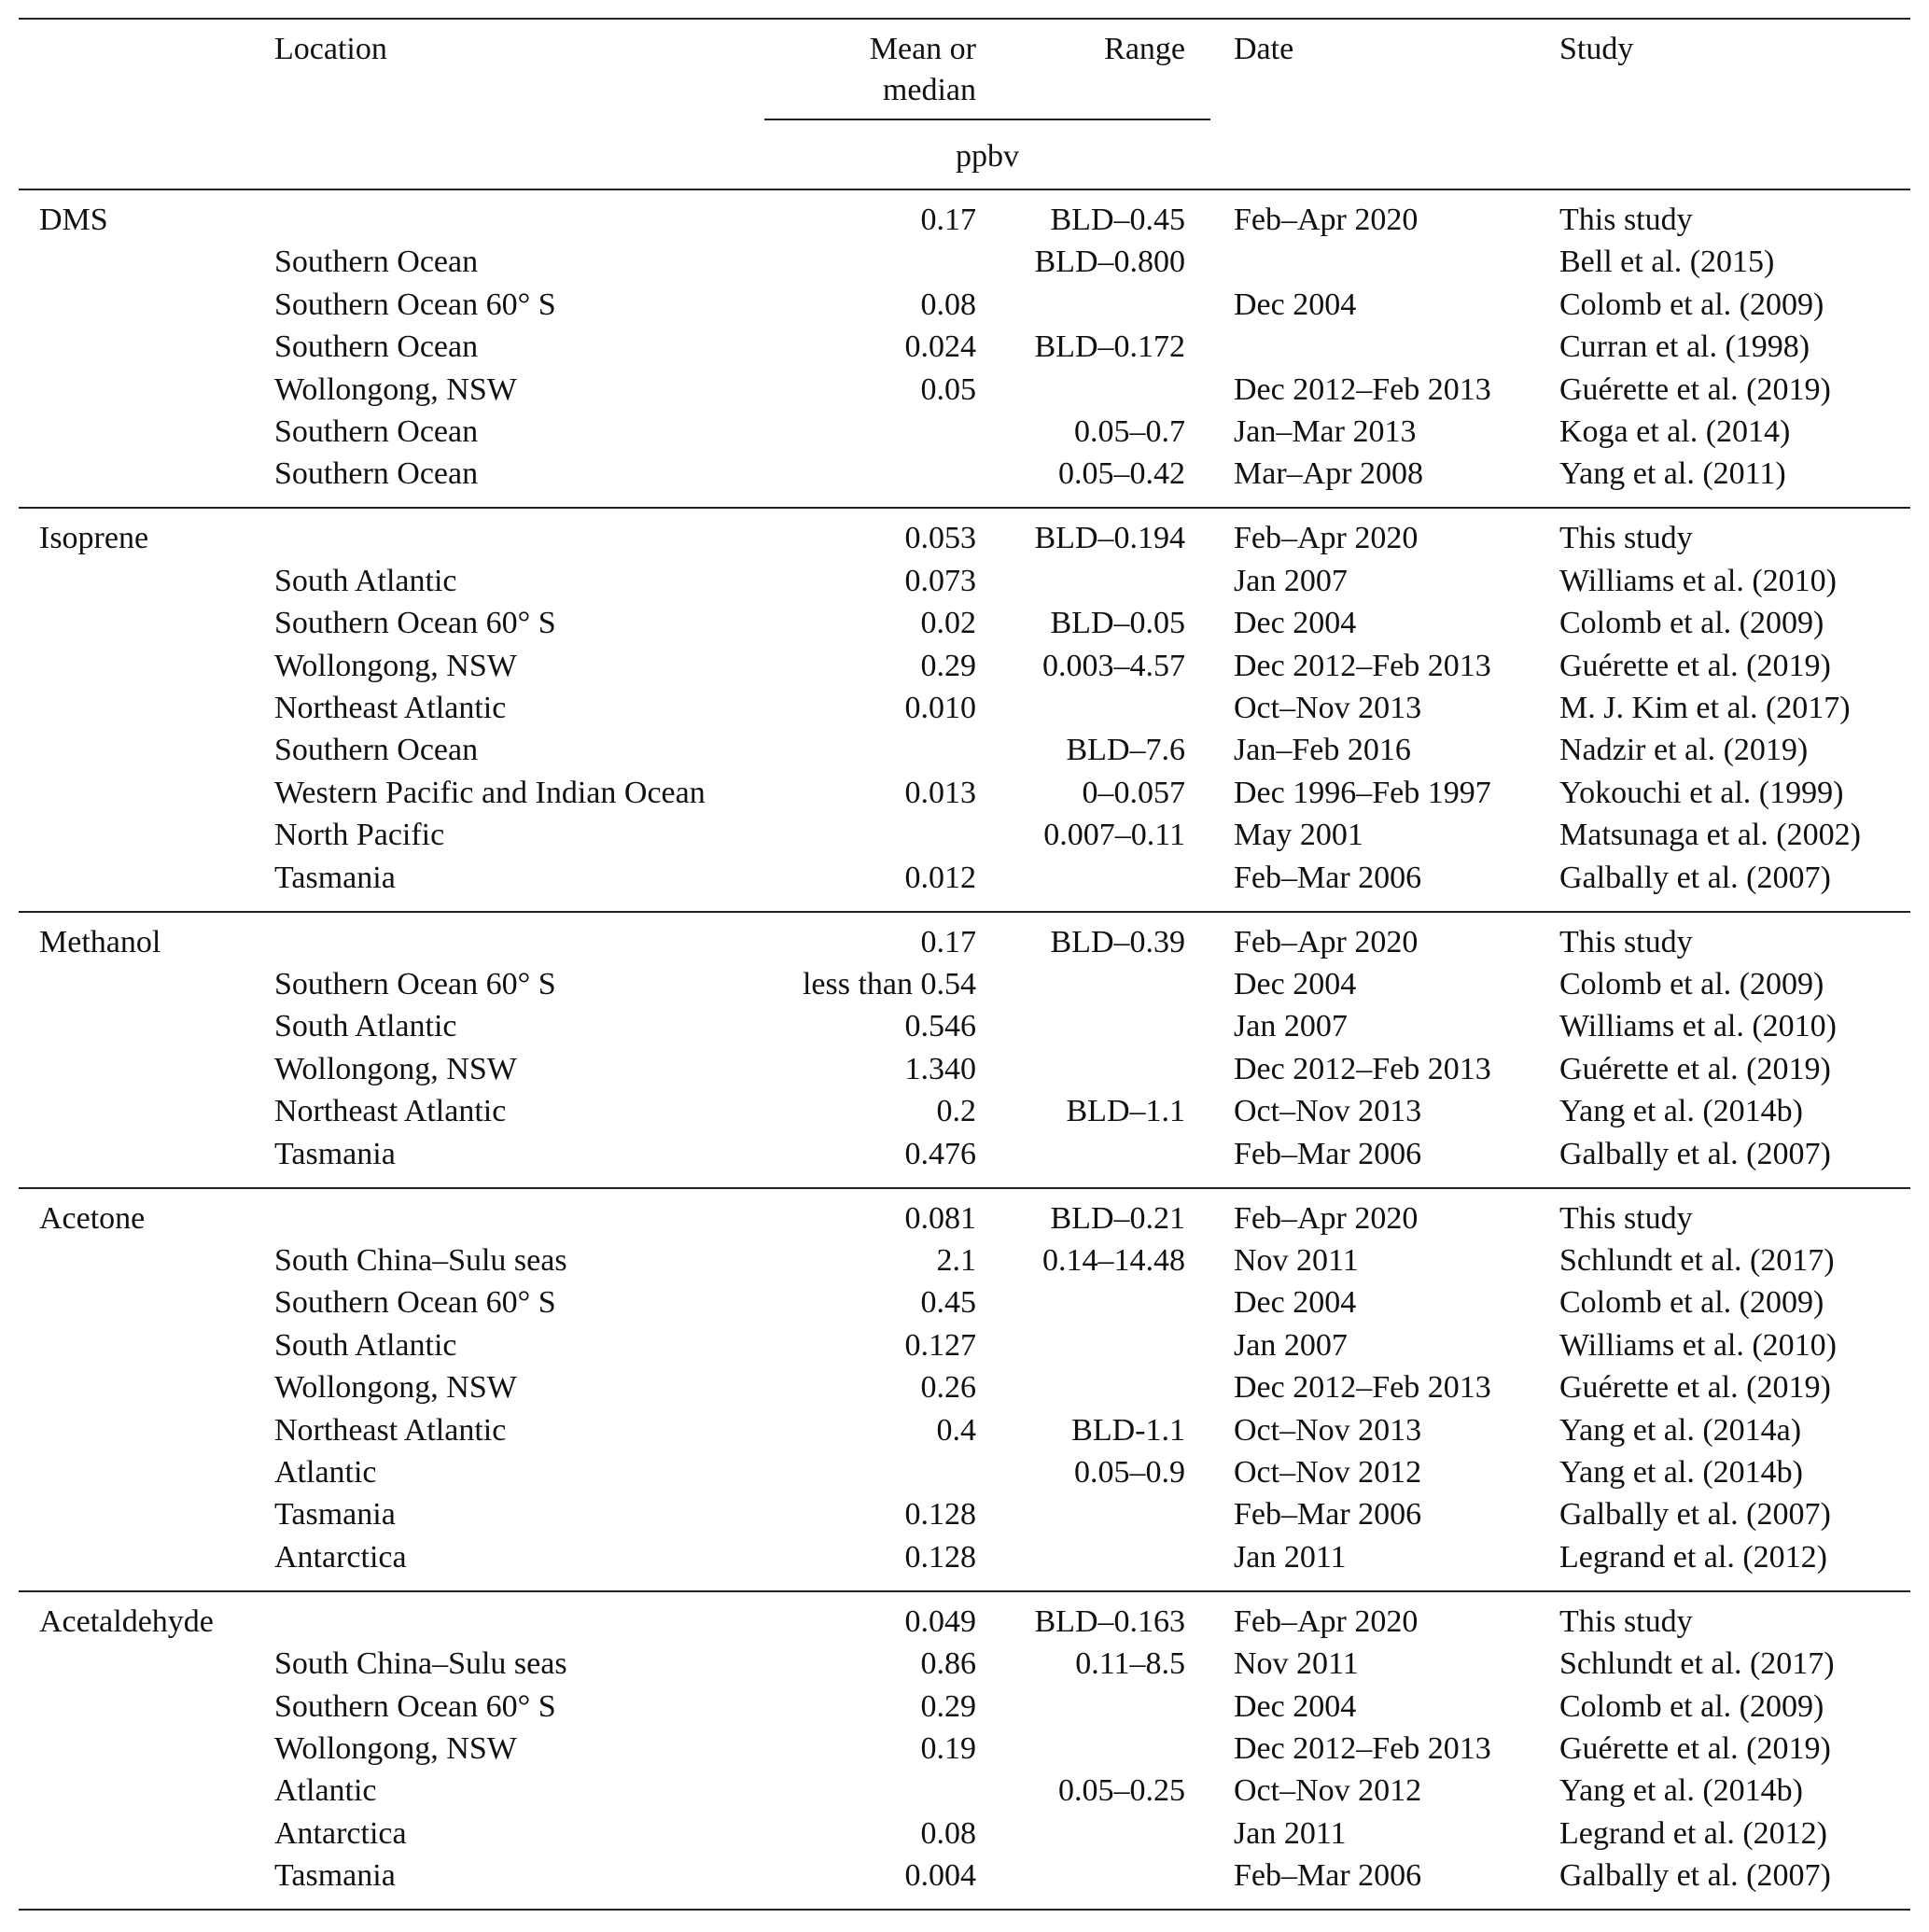 The width and height of the screenshot is (1929, 1932). I want to click on table-cell: 1.340, so click(940, 1068).